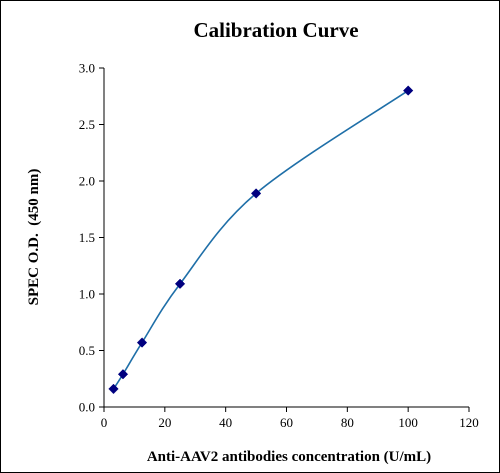 This screenshot has width=500, height=473. I want to click on x-tick-label: 120, so click(469, 422).